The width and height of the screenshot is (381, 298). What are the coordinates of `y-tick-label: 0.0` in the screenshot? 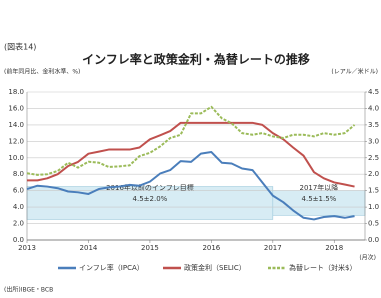 It's located at (18, 240).